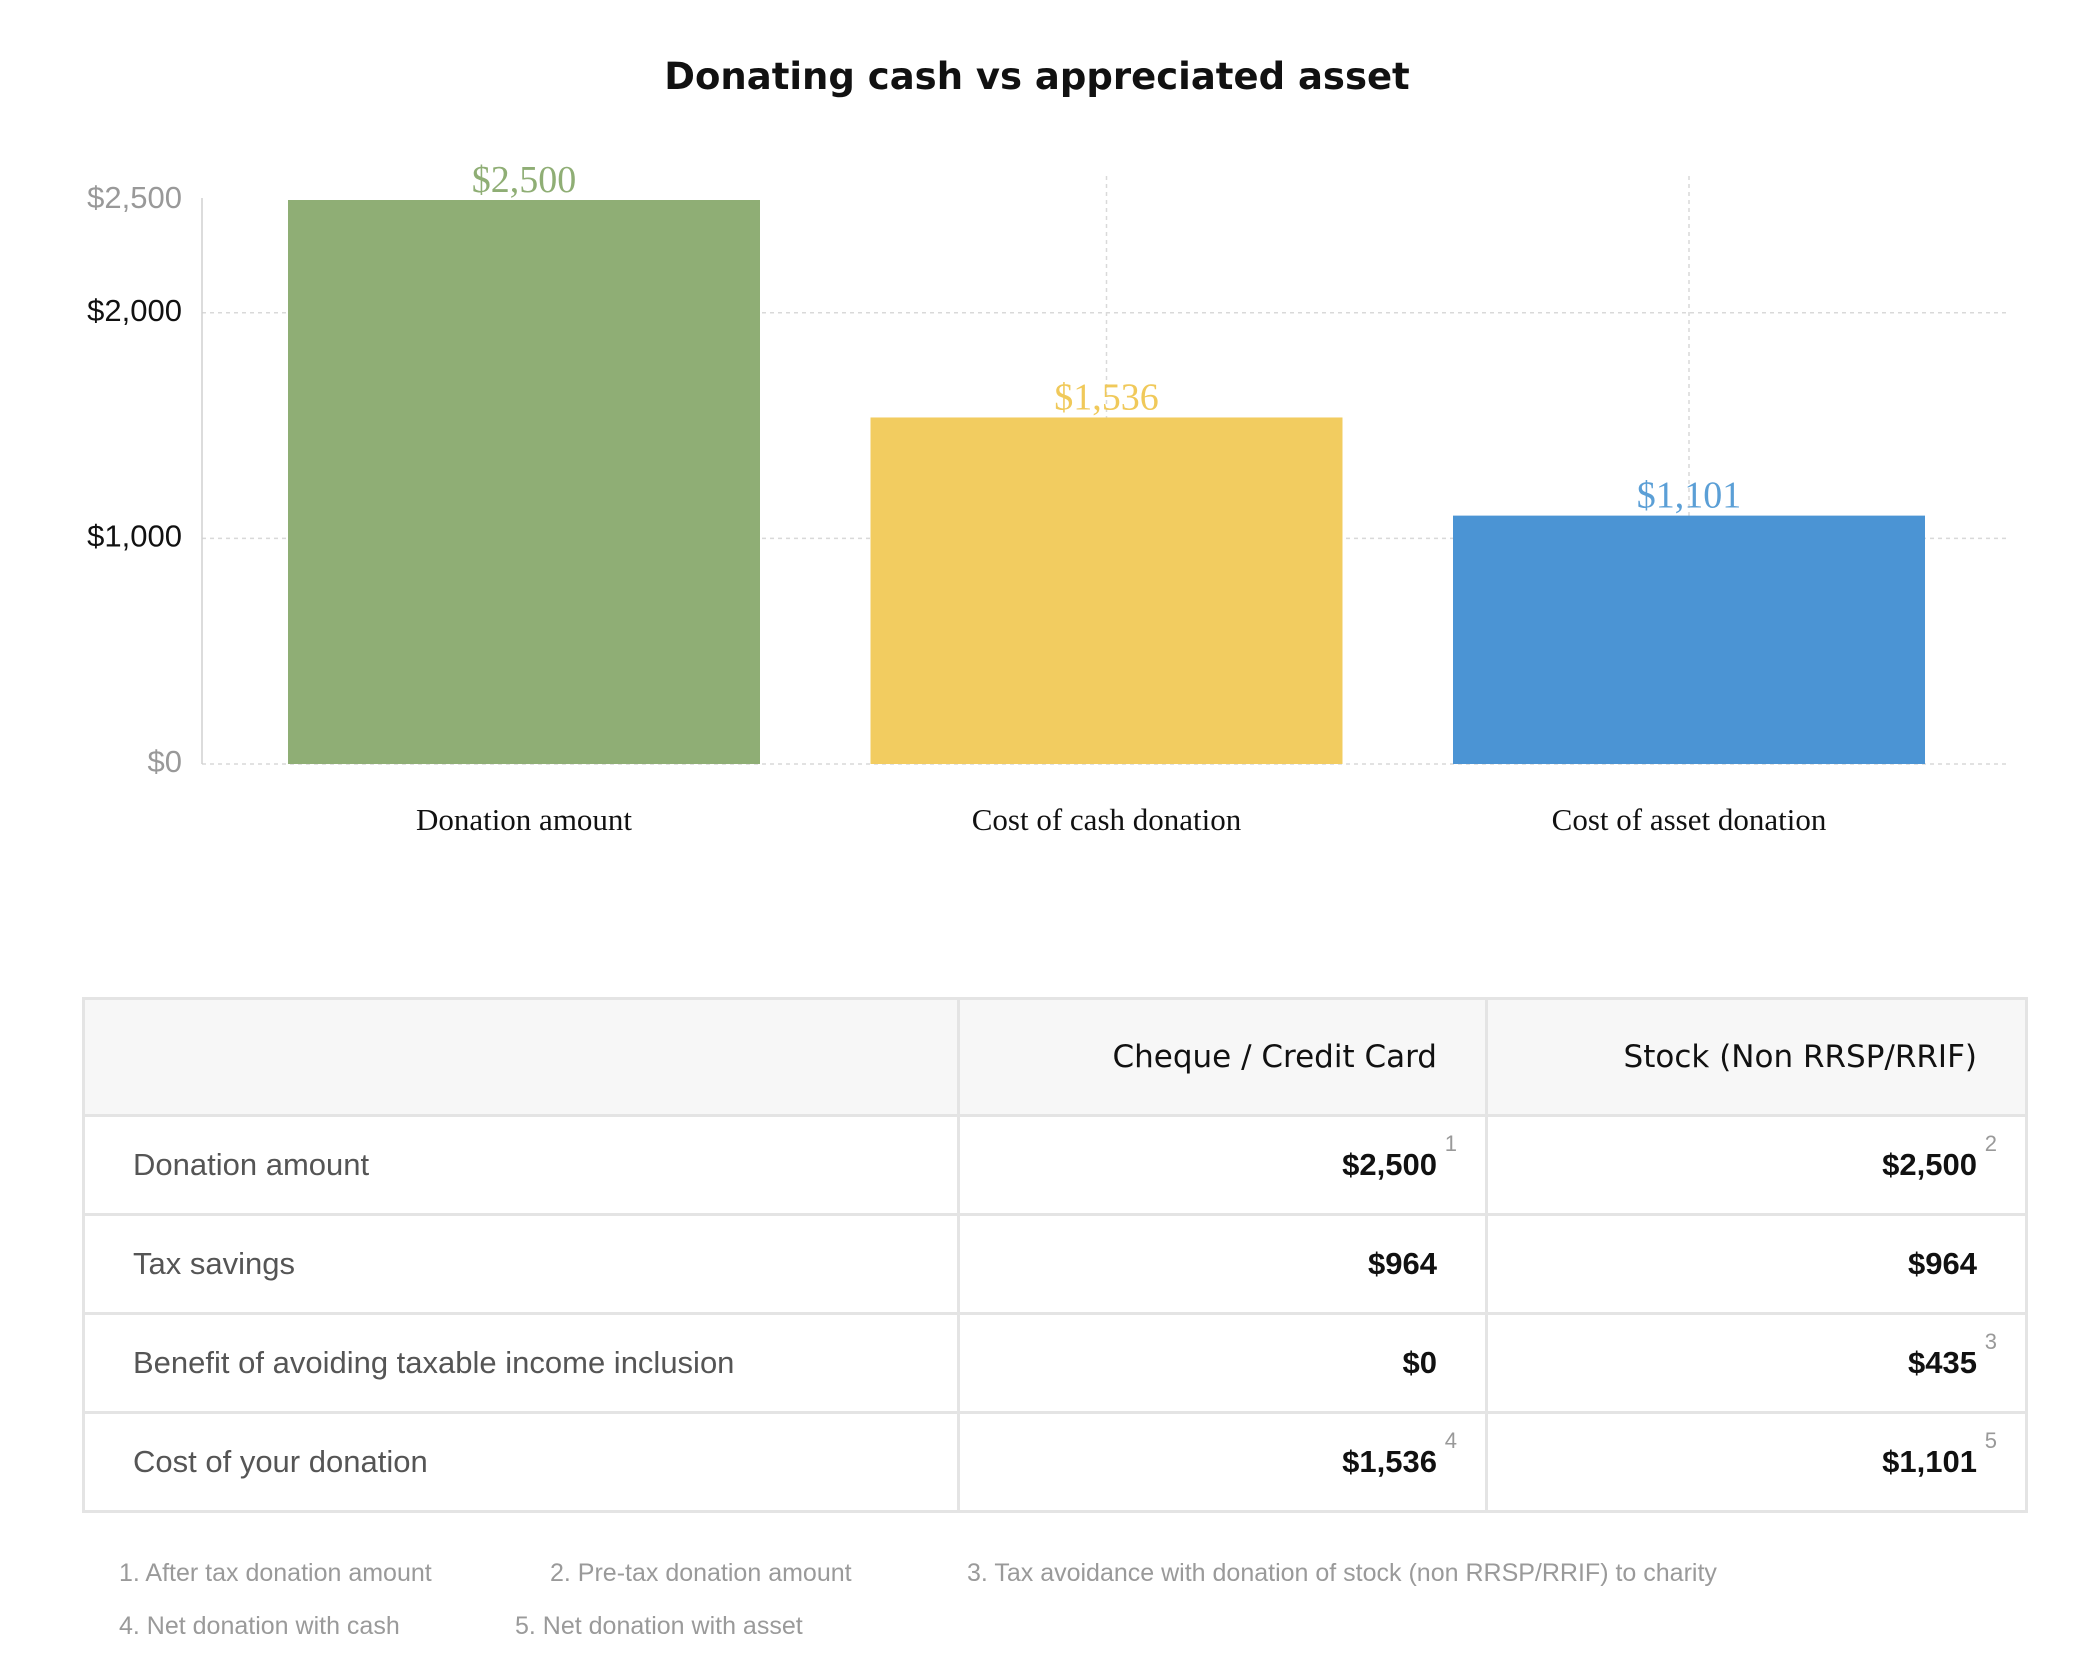 Image resolution: width=2074 pixels, height=1670 pixels. What do you see at coordinates (701, 1573) in the screenshot?
I see `footnote-2: 2. Pre-tax donation amount` at bounding box center [701, 1573].